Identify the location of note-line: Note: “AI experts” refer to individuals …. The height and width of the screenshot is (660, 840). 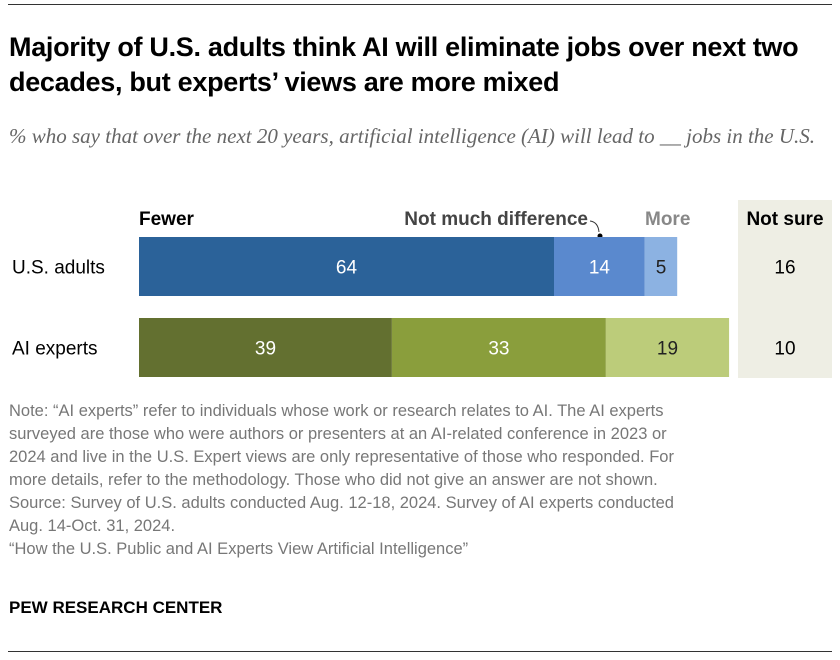
(336, 411).